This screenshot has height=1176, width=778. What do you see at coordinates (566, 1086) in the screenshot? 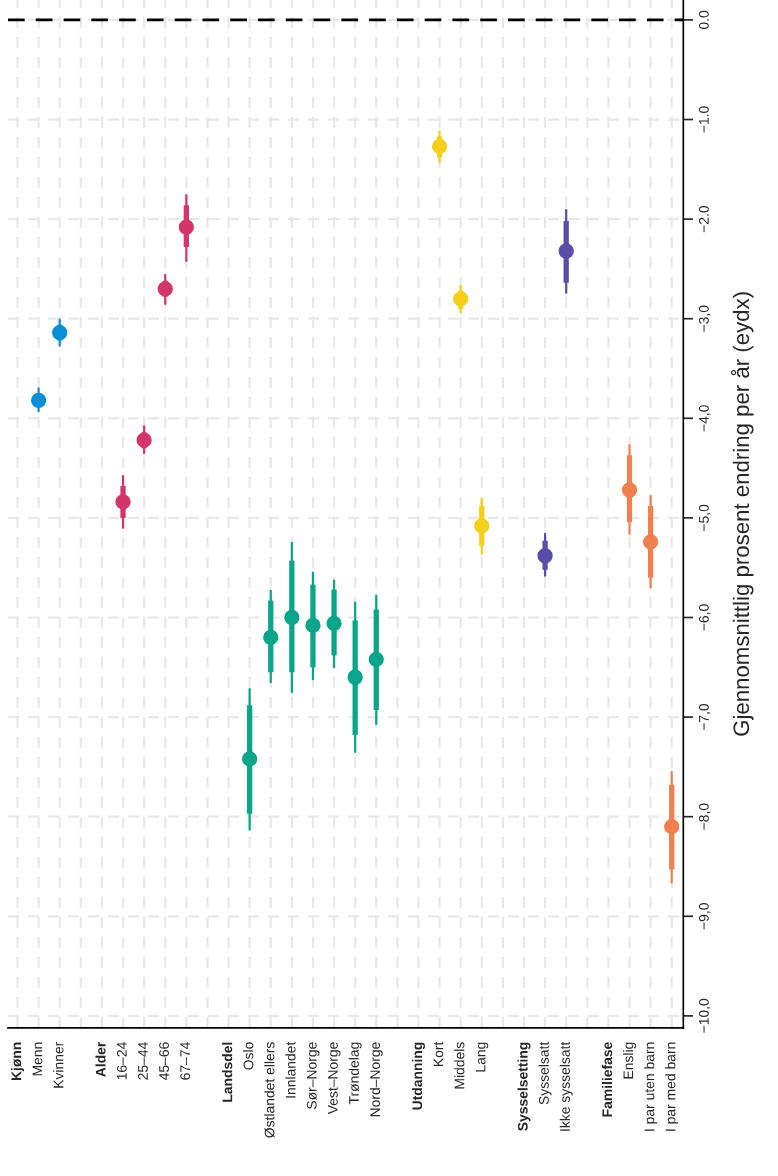
I see `x-tick-label: Ikke sysselsatt` at bounding box center [566, 1086].